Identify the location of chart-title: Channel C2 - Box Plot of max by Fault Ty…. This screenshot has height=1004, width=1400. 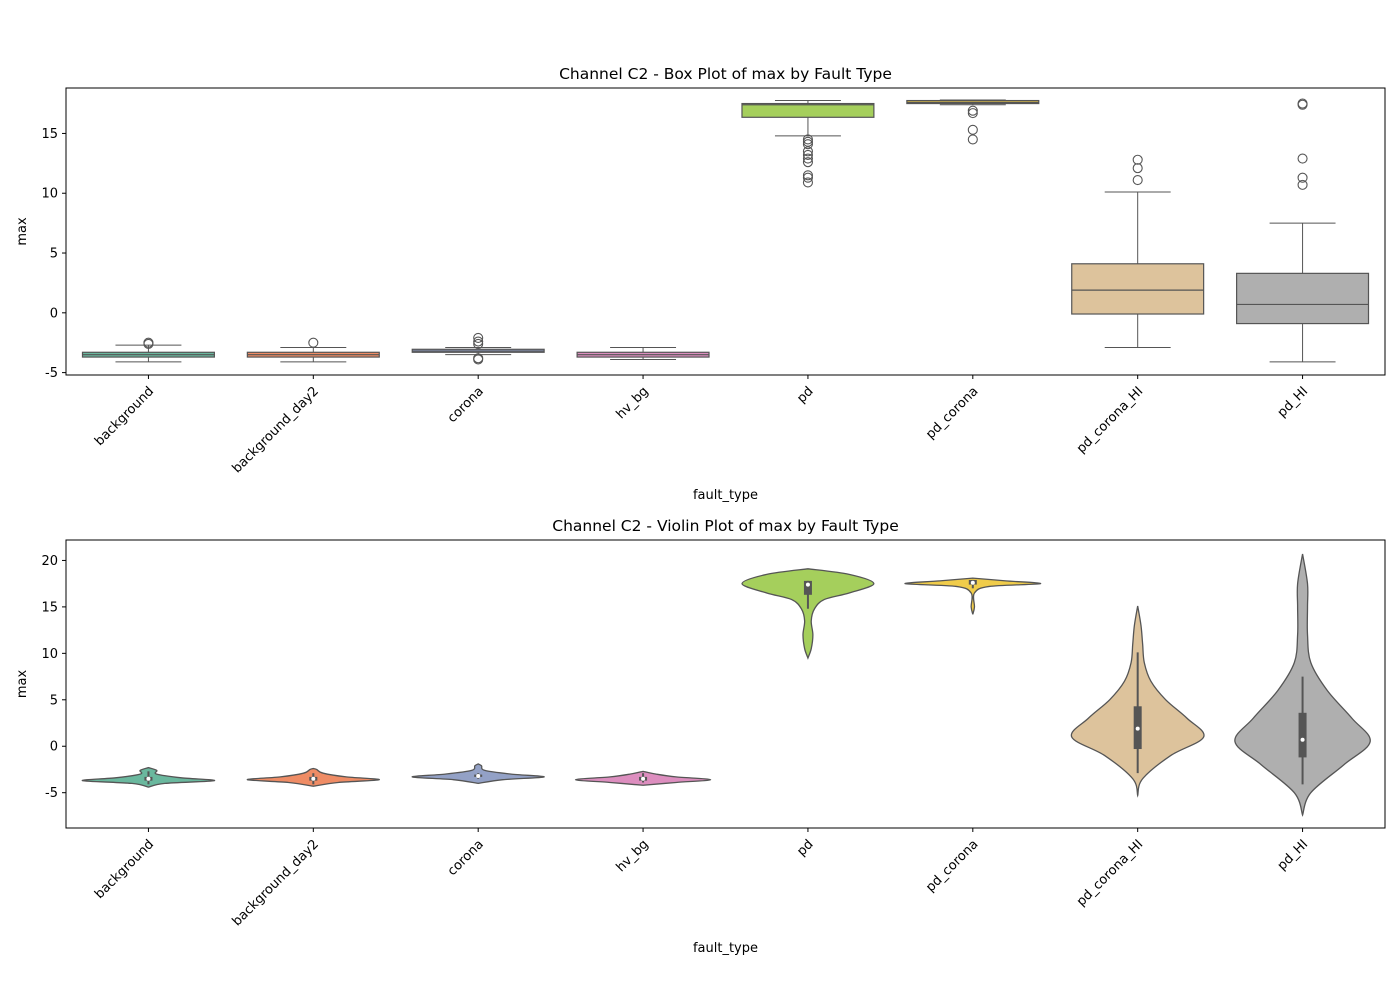
(725, 74).